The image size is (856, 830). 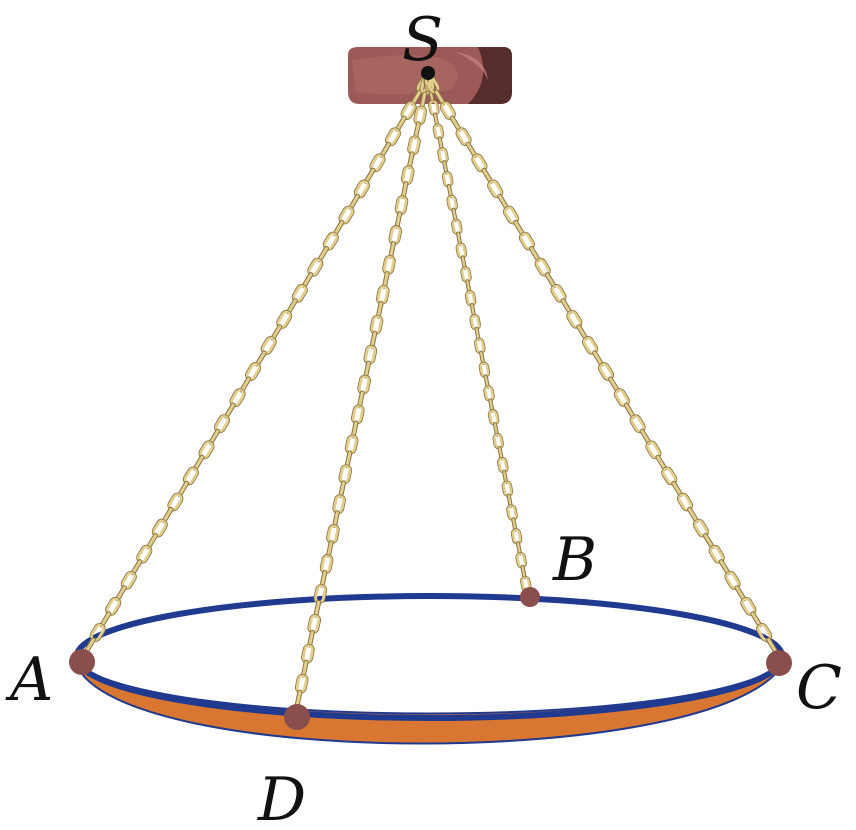 I want to click on plate-rim, so click(x=429, y=657).